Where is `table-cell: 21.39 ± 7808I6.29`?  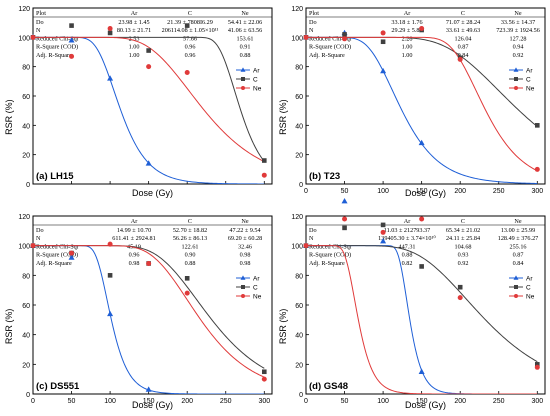 table-cell: 21.39 ± 7808I6.29 is located at coordinates (190, 22).